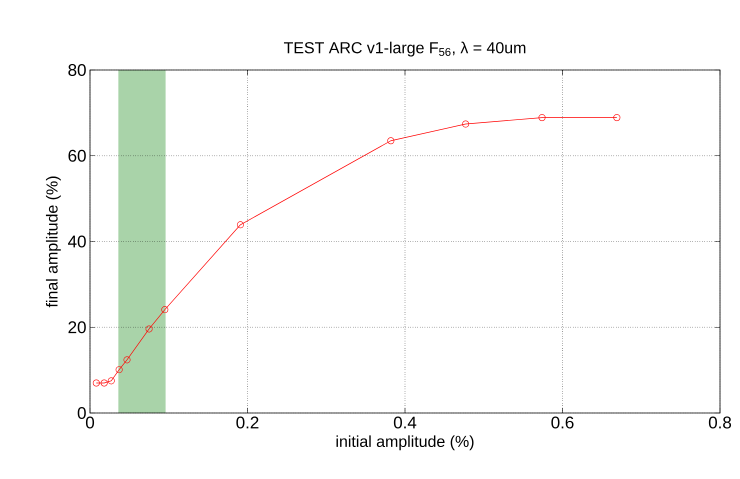 Image resolution: width=740 pixels, height=479 pixels. Describe the element at coordinates (405, 49) in the screenshot. I see `chart-title: TEST ARC v1-large F$_{56}$, λ = 40um` at that location.